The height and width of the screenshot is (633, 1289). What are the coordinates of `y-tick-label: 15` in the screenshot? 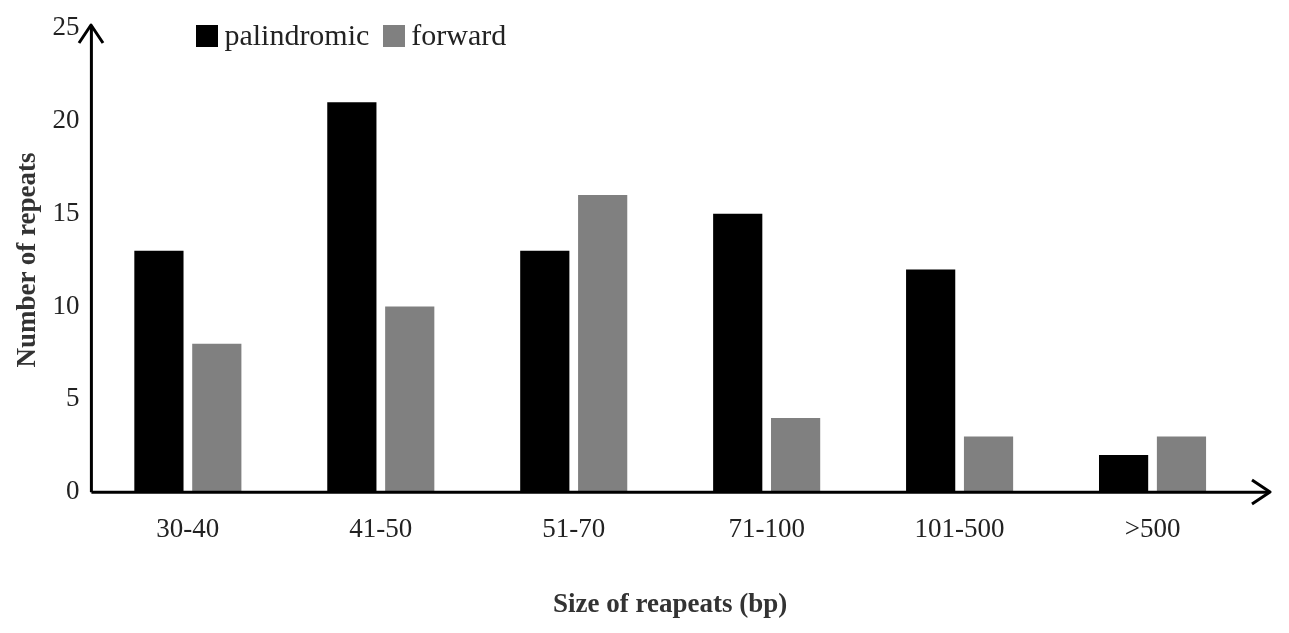 It's located at (66, 211).